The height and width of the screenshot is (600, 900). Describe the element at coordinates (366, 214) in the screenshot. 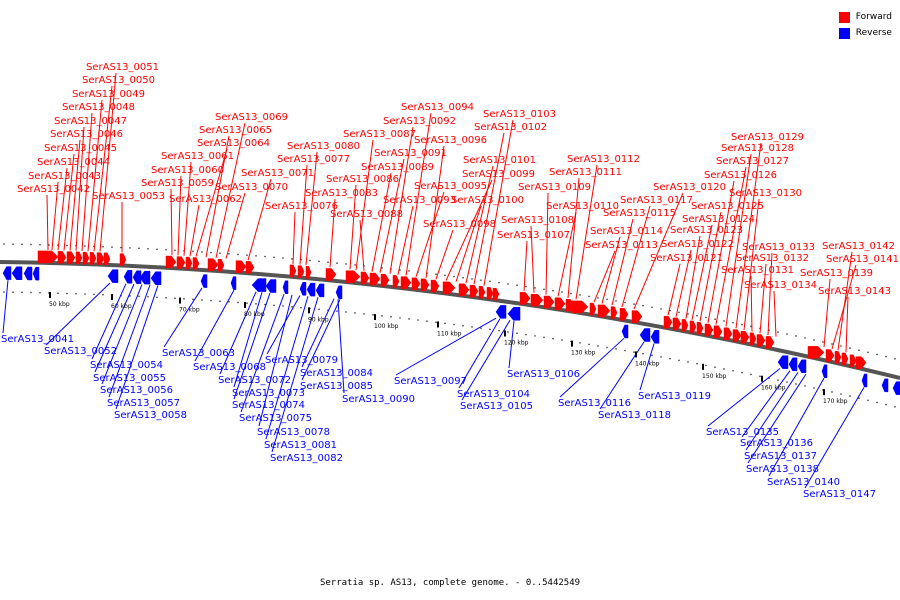

I see `gene-label: SerAS13_0088` at that location.